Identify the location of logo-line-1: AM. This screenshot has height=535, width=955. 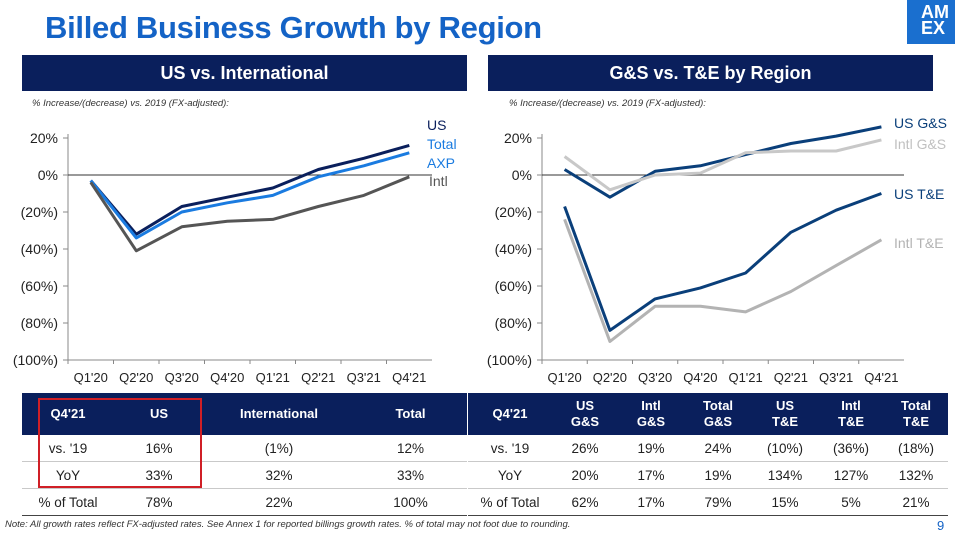
(935, 12).